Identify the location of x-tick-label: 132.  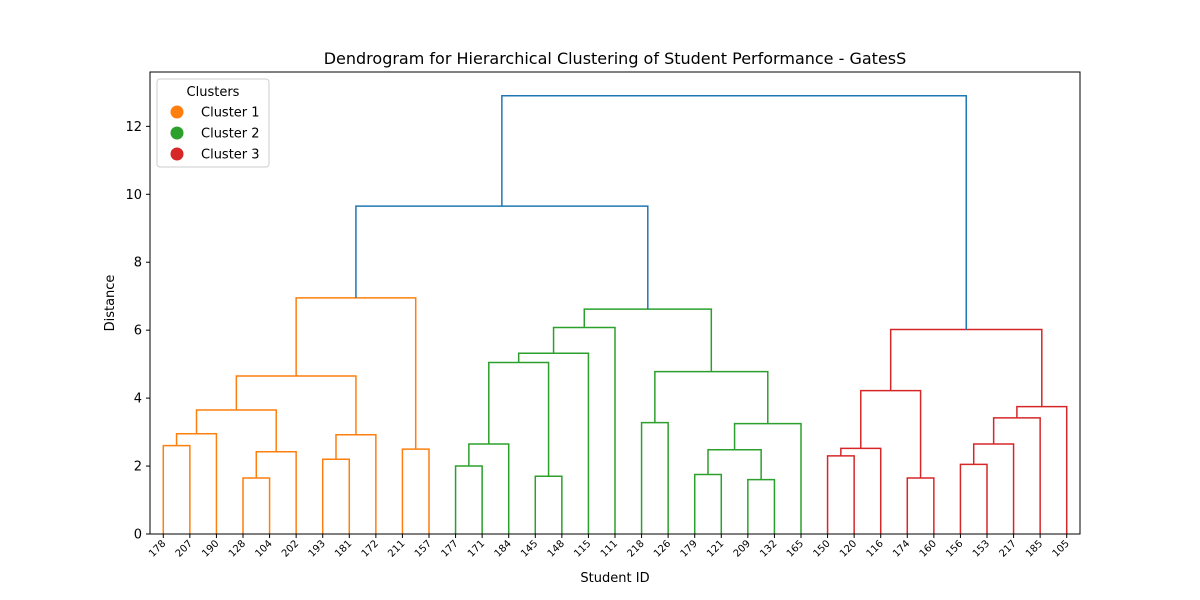
(768, 548).